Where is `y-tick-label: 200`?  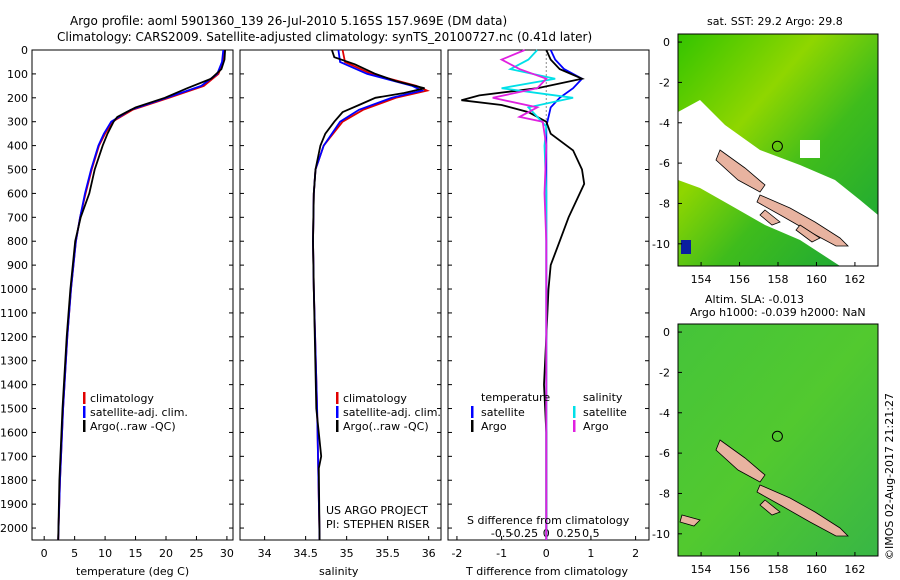 y-tick-label: 200 is located at coordinates (17, 98).